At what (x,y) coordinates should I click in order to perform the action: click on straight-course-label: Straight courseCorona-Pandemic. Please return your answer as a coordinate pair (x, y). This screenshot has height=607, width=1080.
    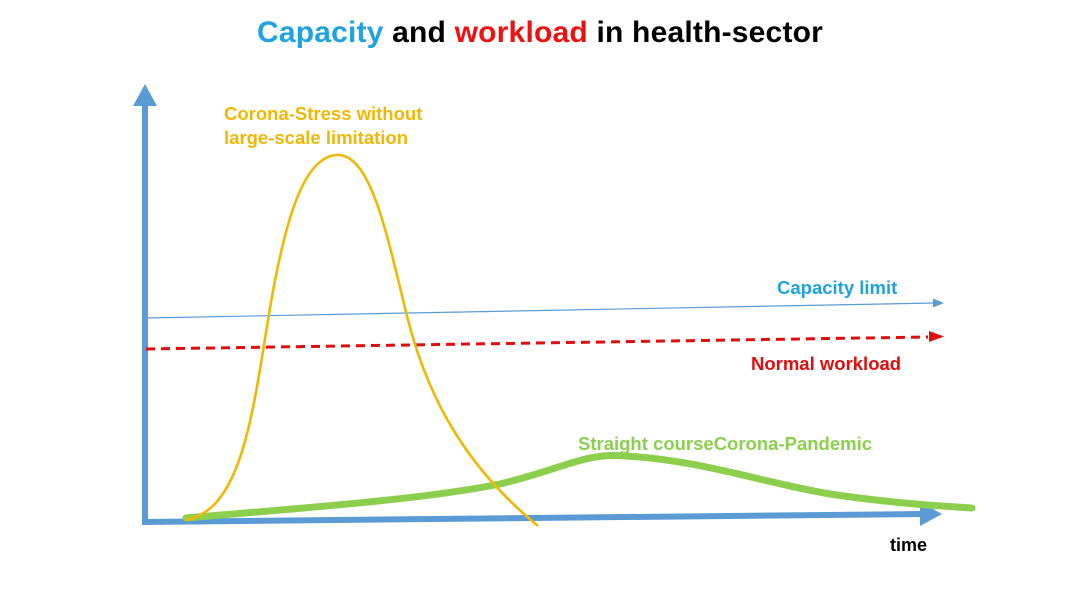
    Looking at the image, I should click on (725, 443).